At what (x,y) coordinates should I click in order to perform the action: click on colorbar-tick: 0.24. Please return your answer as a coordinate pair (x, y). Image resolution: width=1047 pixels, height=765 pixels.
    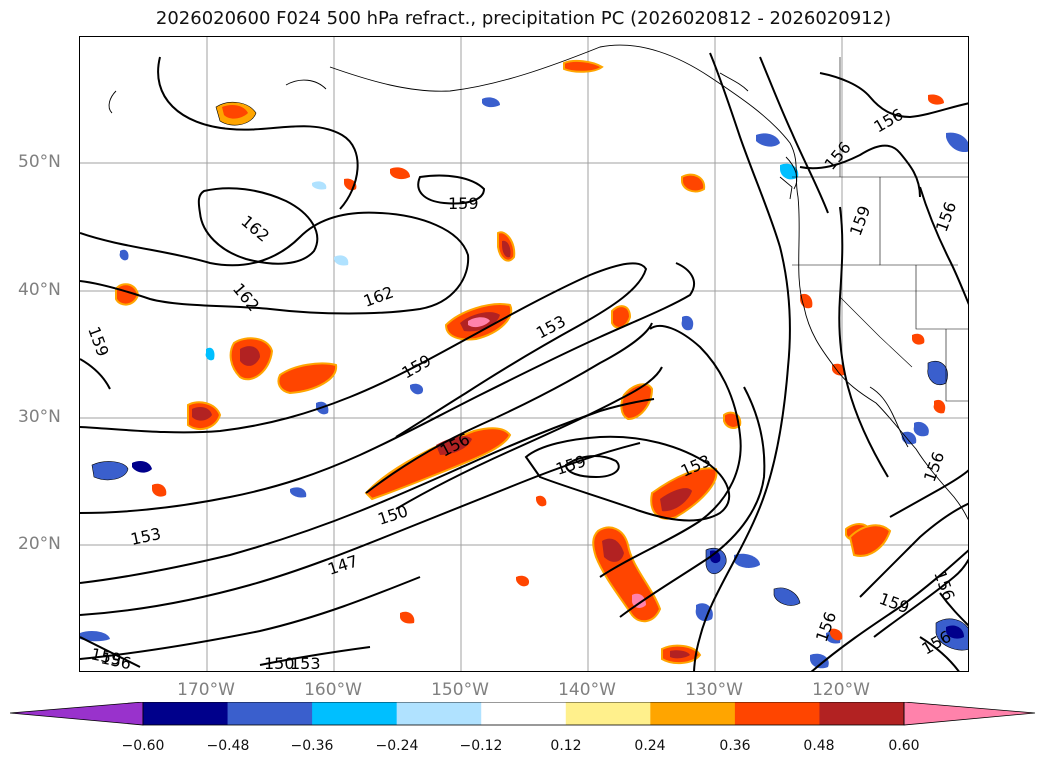
    Looking at the image, I should click on (650, 746).